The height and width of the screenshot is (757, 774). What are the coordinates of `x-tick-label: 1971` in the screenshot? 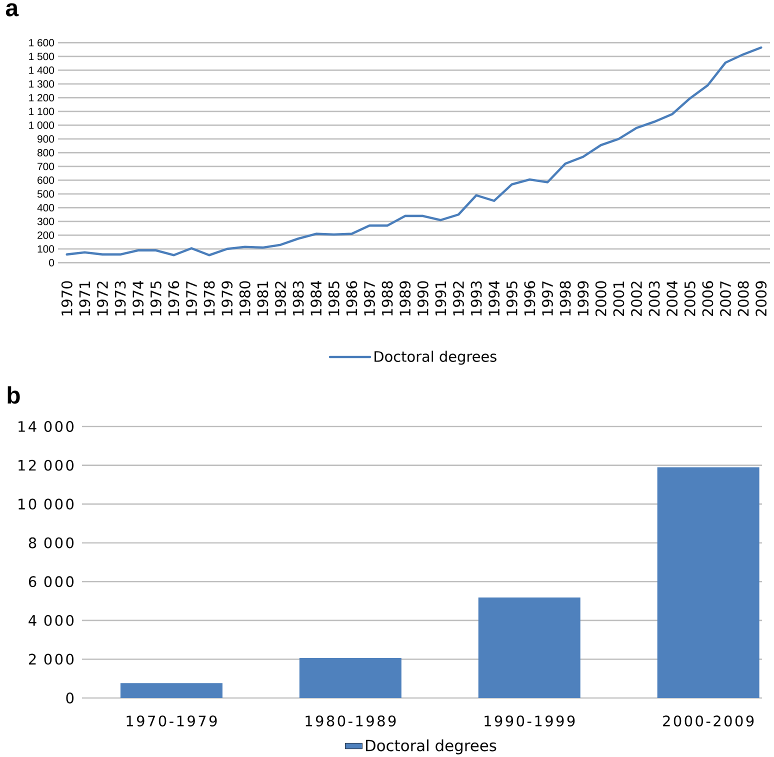 It's located at (84, 299).